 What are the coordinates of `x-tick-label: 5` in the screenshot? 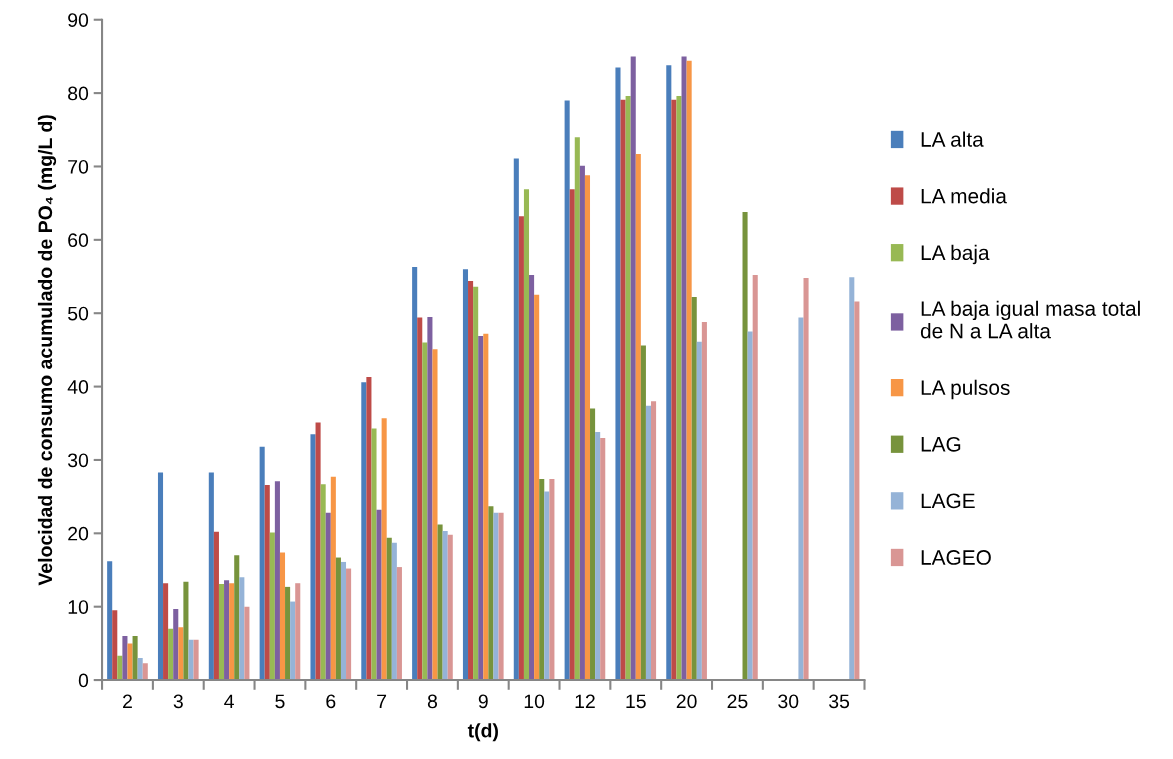 It's located at (280, 701).